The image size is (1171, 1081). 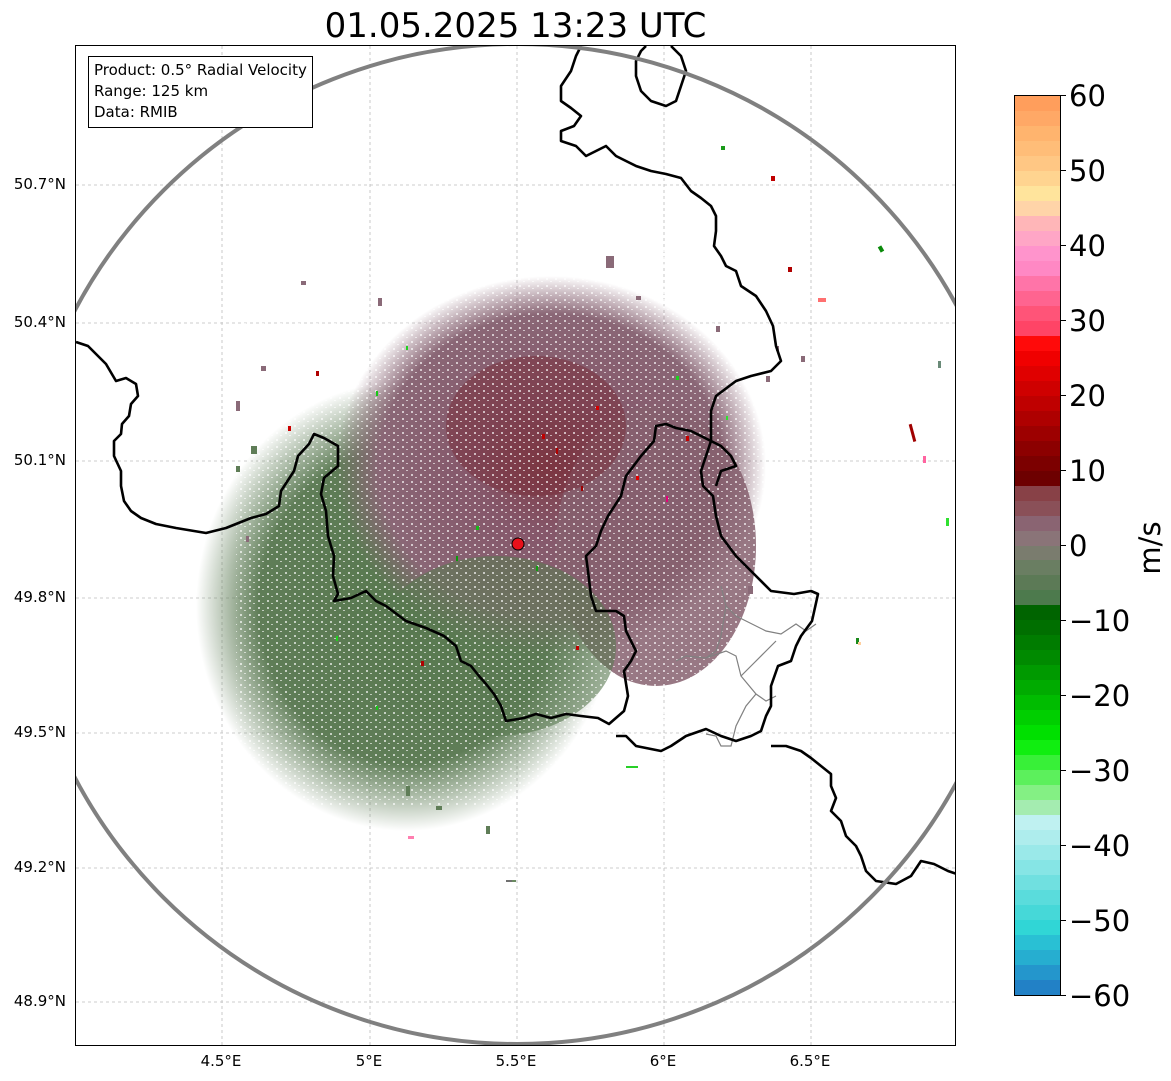 What do you see at coordinates (515, 26) in the screenshot?
I see `map-title: 01.05.2025 13:23 UTC` at bounding box center [515, 26].